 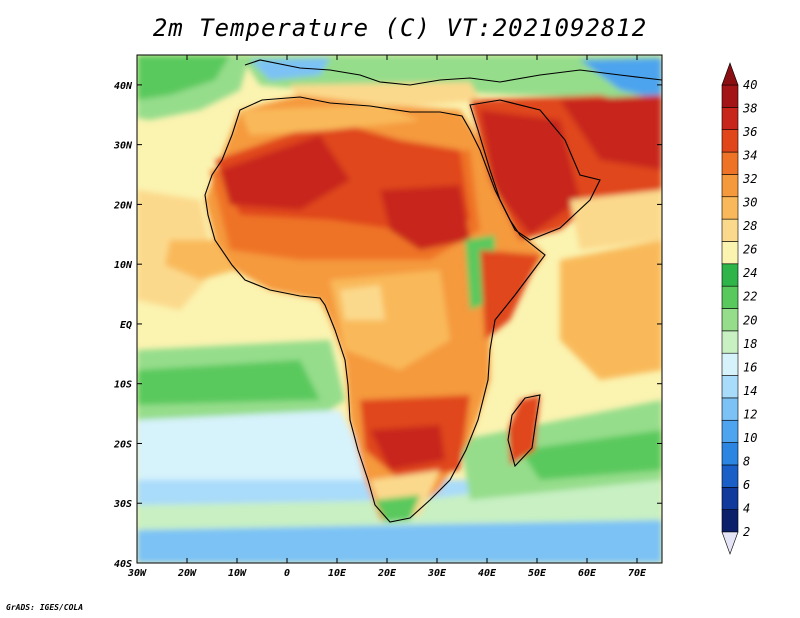 What do you see at coordinates (362, 302) in the screenshot?
I see `congo-green` at bounding box center [362, 302].